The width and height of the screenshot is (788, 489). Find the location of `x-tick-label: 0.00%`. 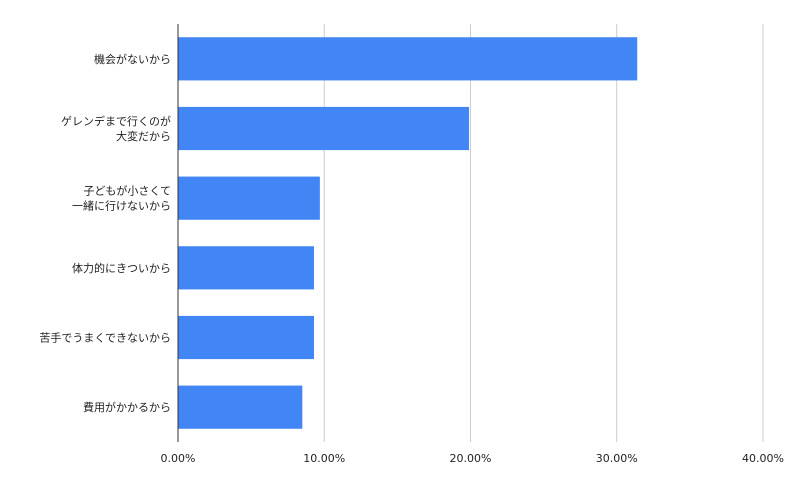

x-tick-label: 0.00% is located at coordinates (178, 458).